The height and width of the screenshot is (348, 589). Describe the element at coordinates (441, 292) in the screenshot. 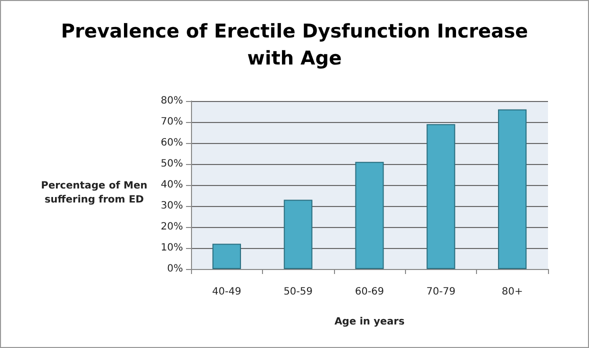

I see `x-tick-label: 70-79` at that location.